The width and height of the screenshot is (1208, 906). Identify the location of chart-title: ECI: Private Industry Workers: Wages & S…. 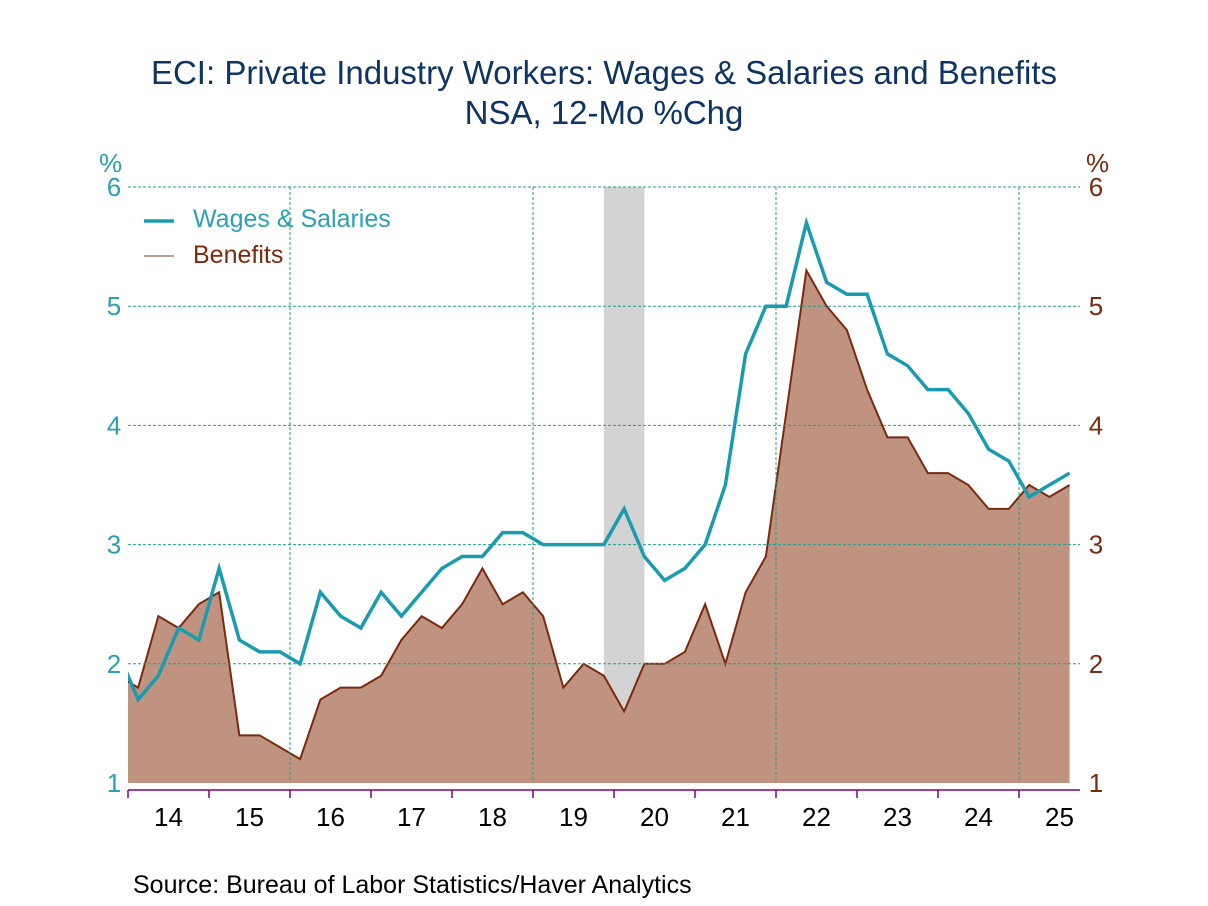
(604, 72).